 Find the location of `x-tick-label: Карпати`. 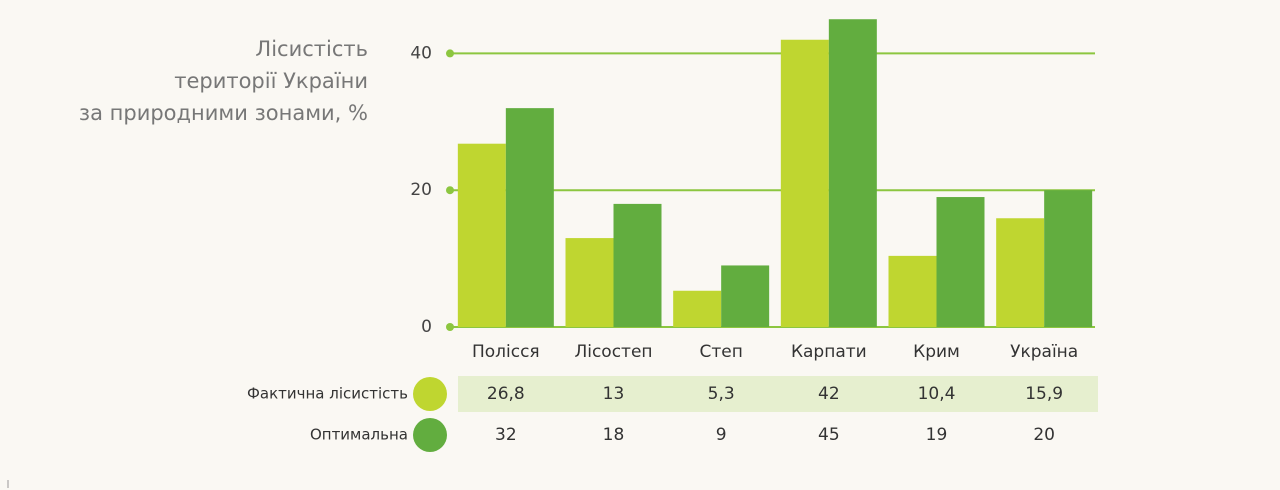

x-tick-label: Карпати is located at coordinates (829, 352).